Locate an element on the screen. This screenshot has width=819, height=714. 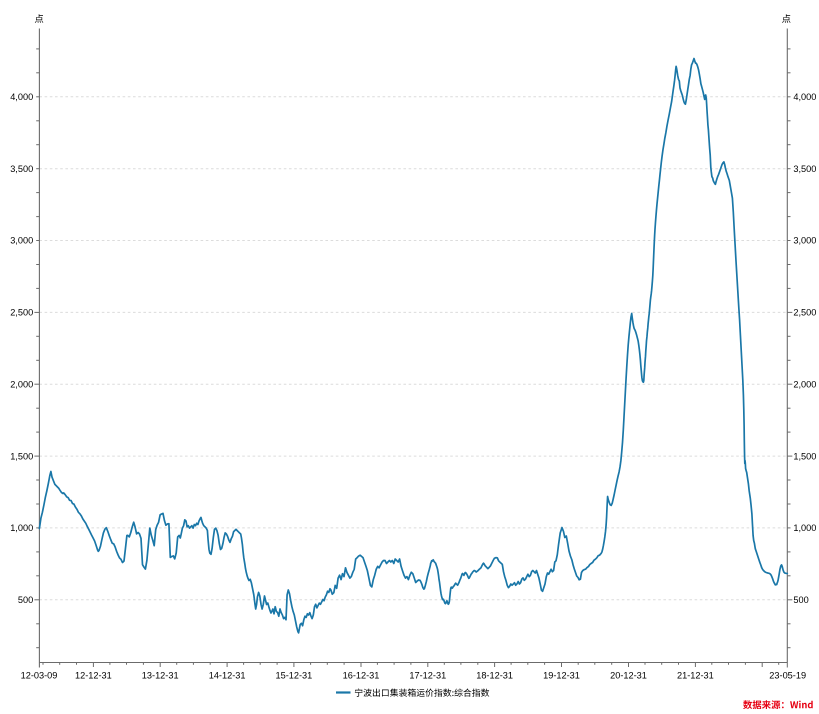
svg-text: 15-12-31 is located at coordinates (294, 675).